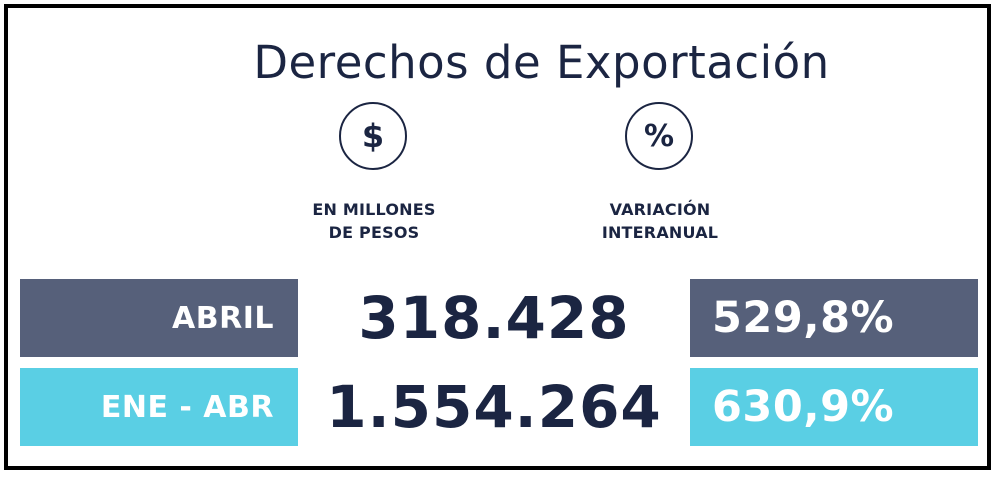 The height and width of the screenshot is (479, 998). I want to click on column-header-pesos-line1: EN MILLONES, so click(374, 209).